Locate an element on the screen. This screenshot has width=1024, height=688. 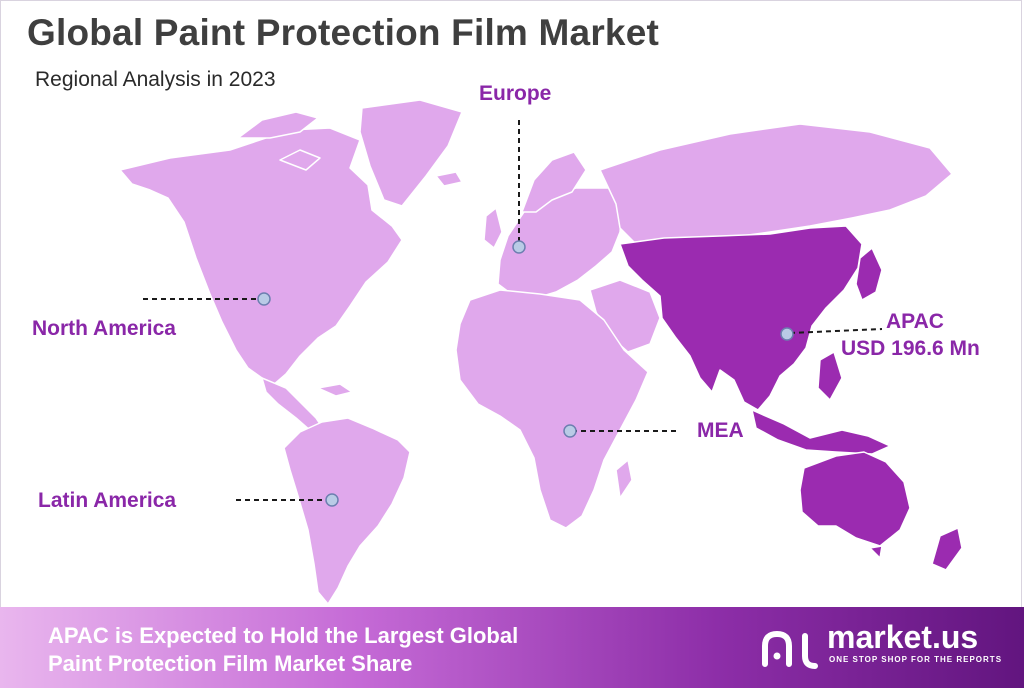
apac-leader-line is located at coordinates (836, 331).